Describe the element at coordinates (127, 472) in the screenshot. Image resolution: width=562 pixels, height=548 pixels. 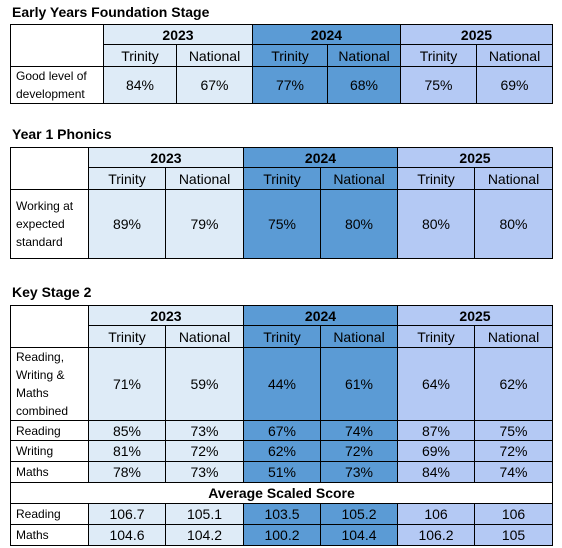
I see `value-cell: 78%` at that location.